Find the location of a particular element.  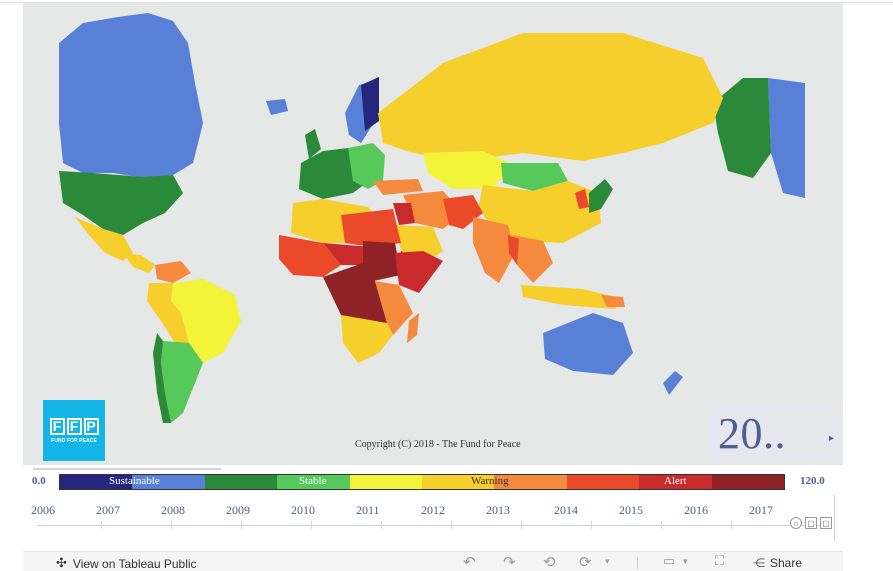

region-mongolia is located at coordinates (534, 177).